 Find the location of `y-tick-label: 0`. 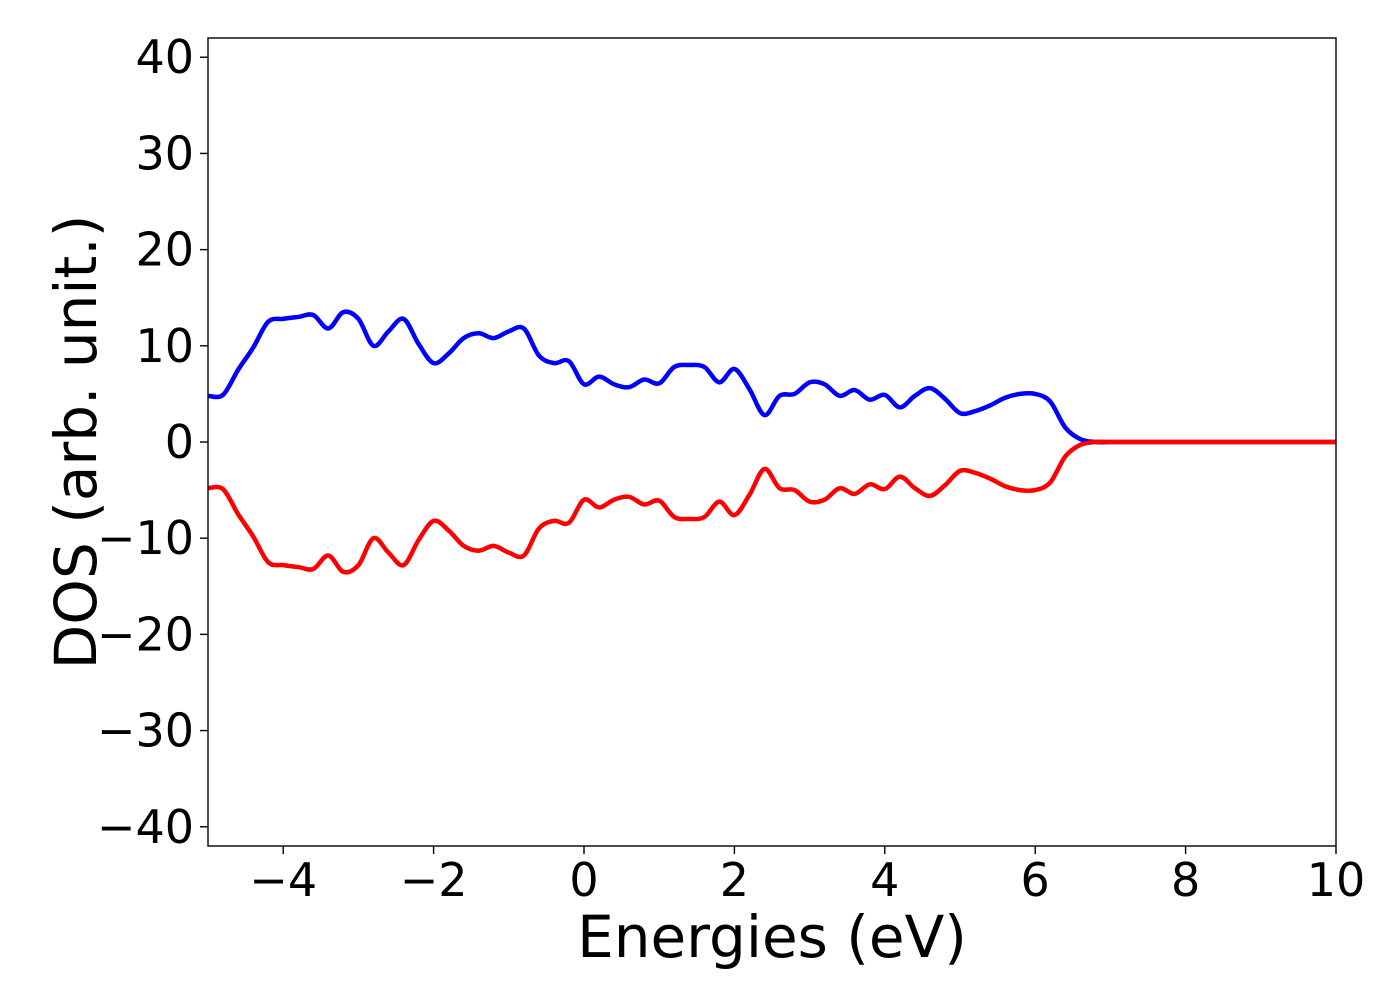

y-tick-label: 0 is located at coordinates (179, 442).